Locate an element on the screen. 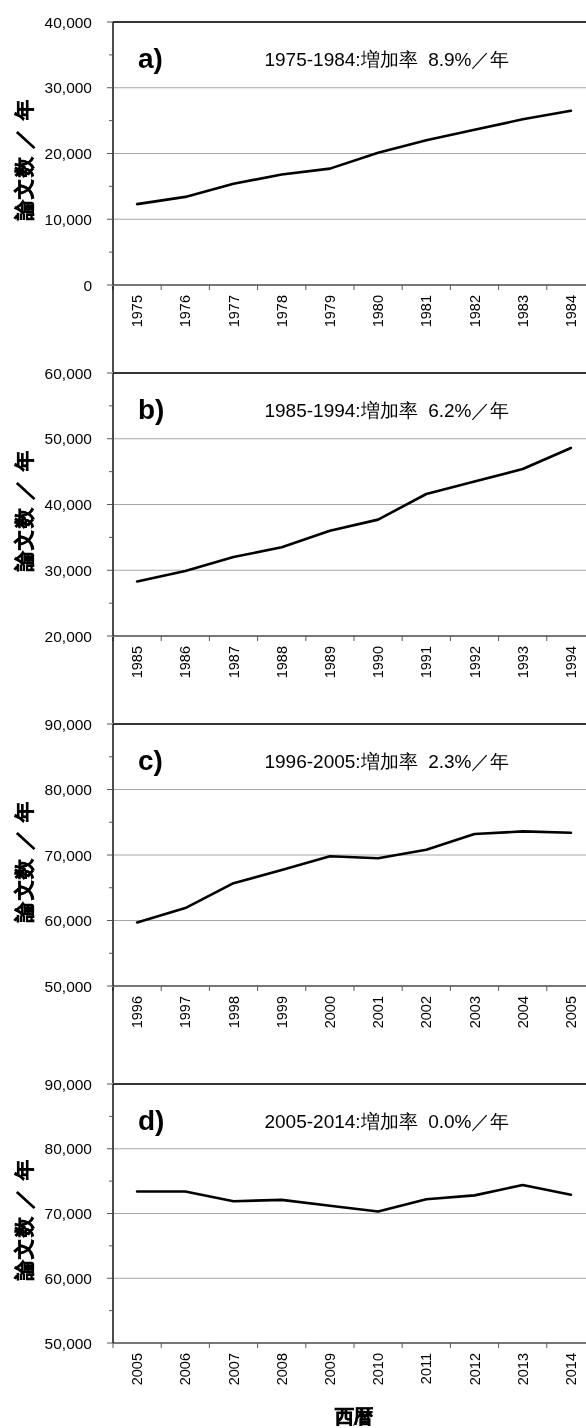 This screenshot has height=1428, width=586. text: d) is located at coordinates (151, 1120).